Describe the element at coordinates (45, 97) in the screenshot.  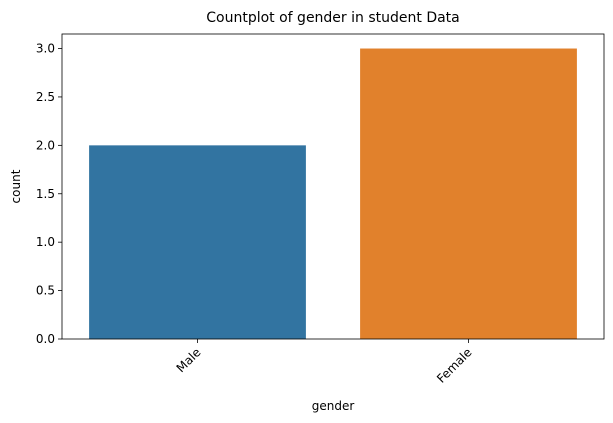
I see `y-tick-label: 2.5` at that location.